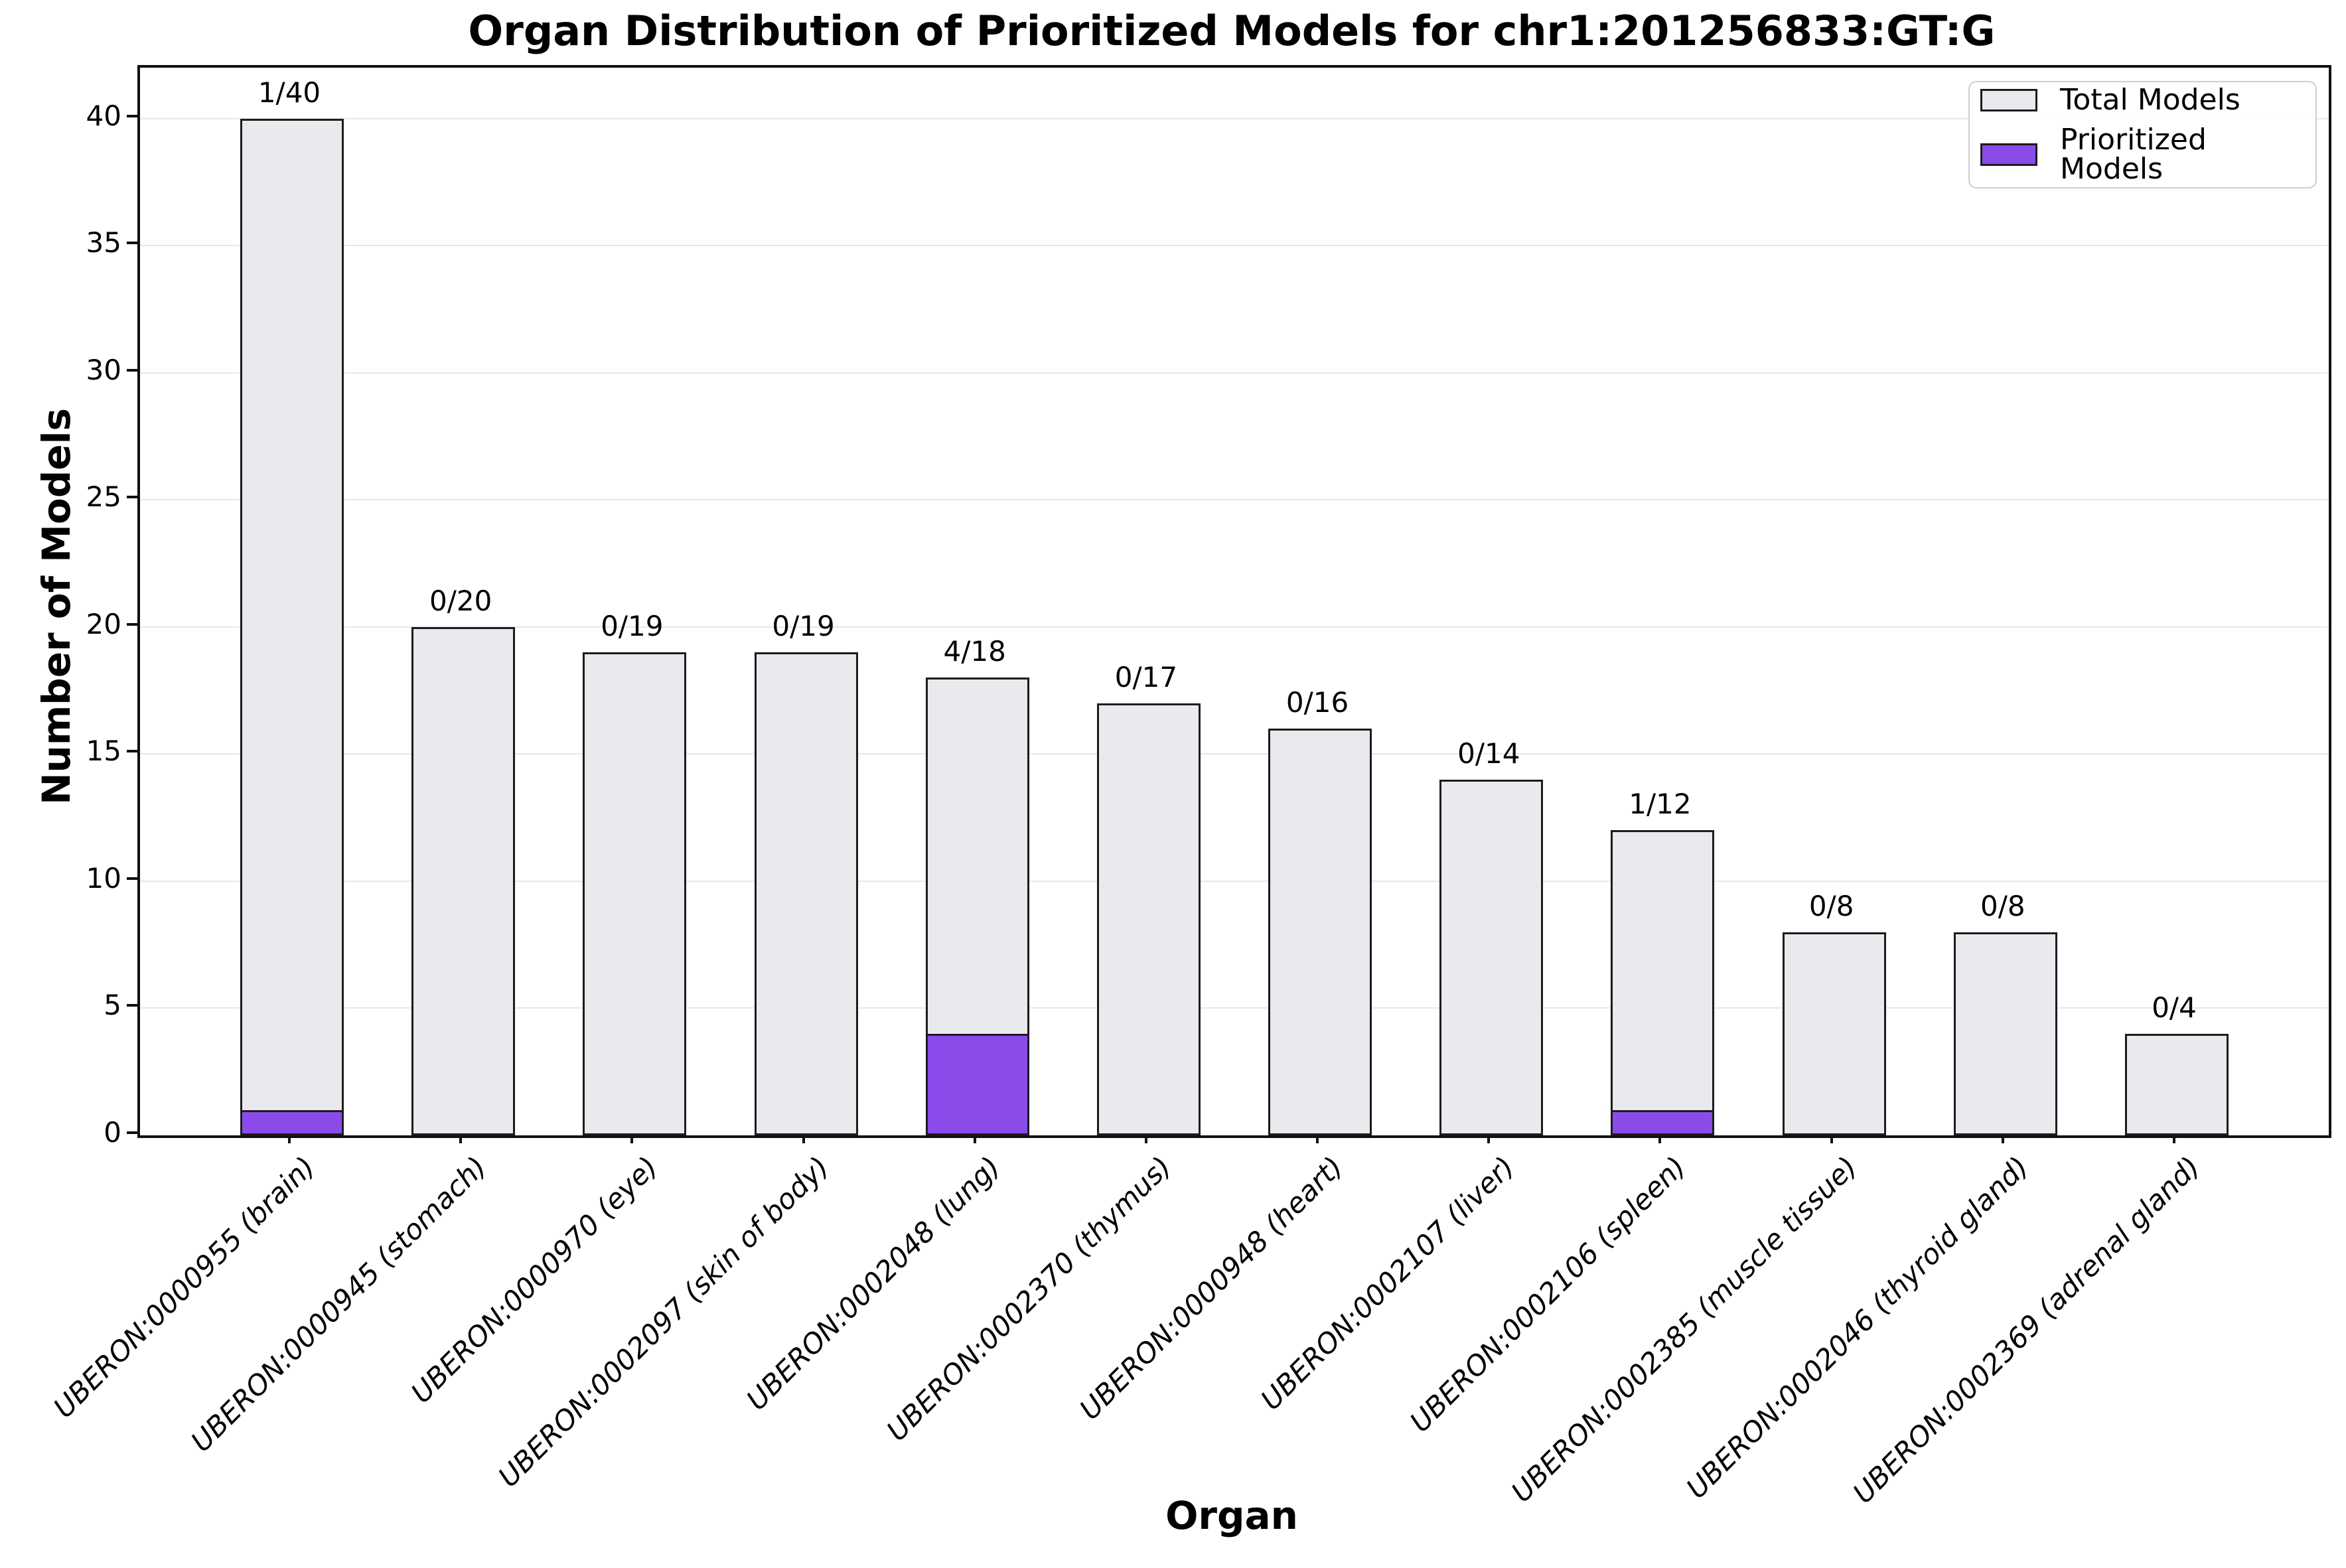 The width and height of the screenshot is (2346, 1568). I want to click on bar-value-label: 1/12, so click(1660, 804).